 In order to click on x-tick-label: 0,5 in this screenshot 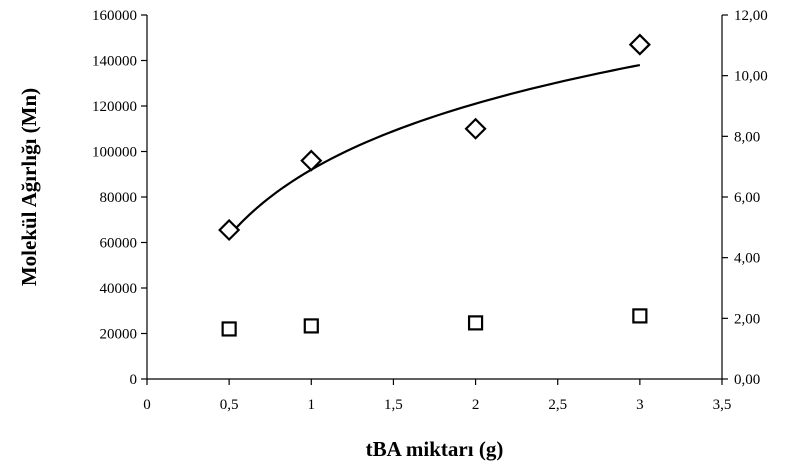, I will do `click(229, 405)`.